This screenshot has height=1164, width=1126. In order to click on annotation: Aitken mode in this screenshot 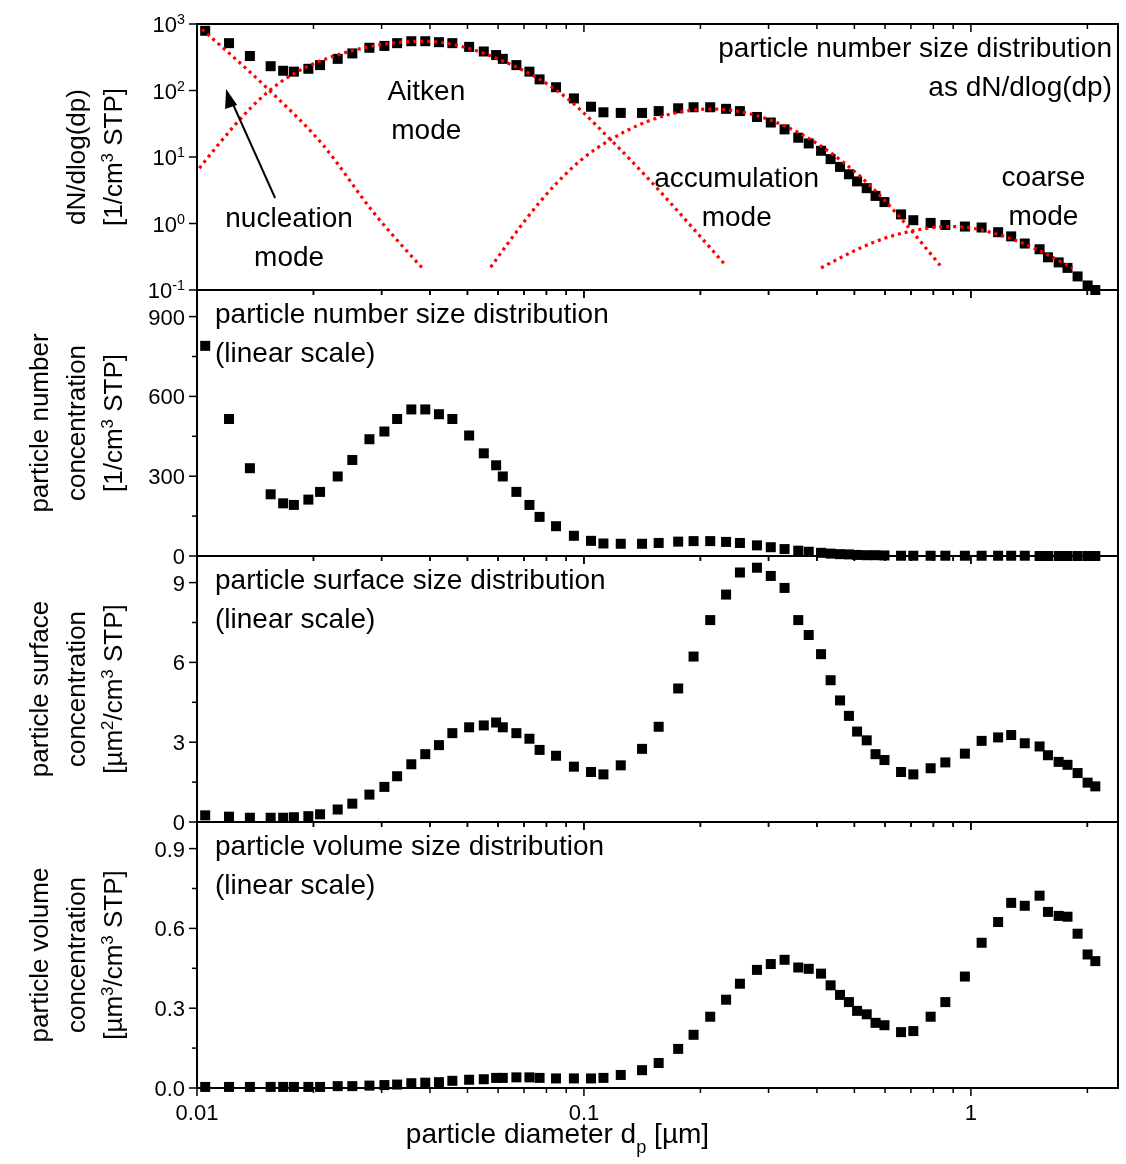, I will do `click(426, 110)`.